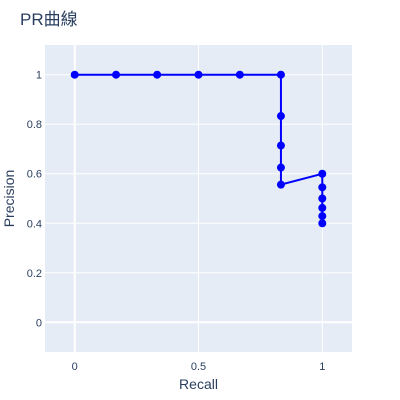 This screenshot has height=400, width=400. What do you see at coordinates (75, 367) in the screenshot?
I see `x-tick-label: 0` at bounding box center [75, 367].